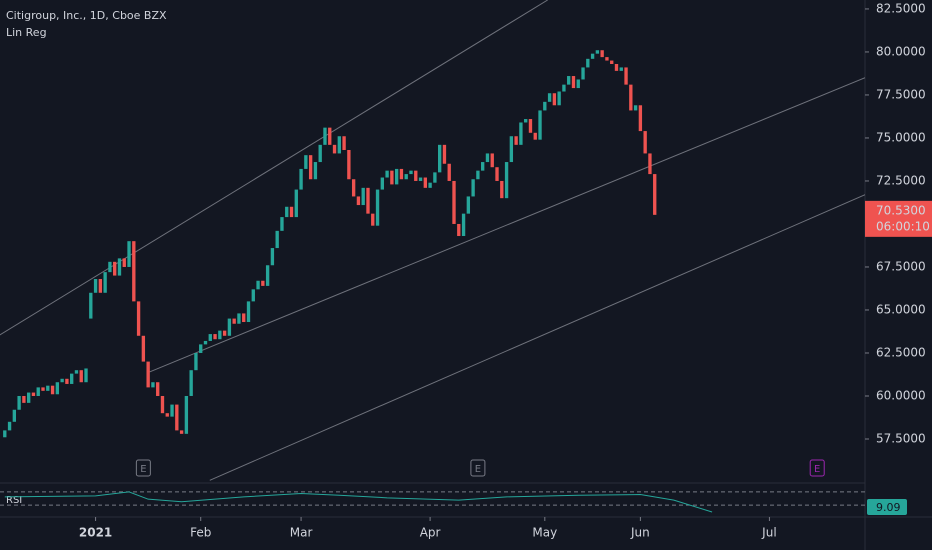  Describe the element at coordinates (901, 352) in the screenshot. I see `y-tick-label: 62.5000` at that location.